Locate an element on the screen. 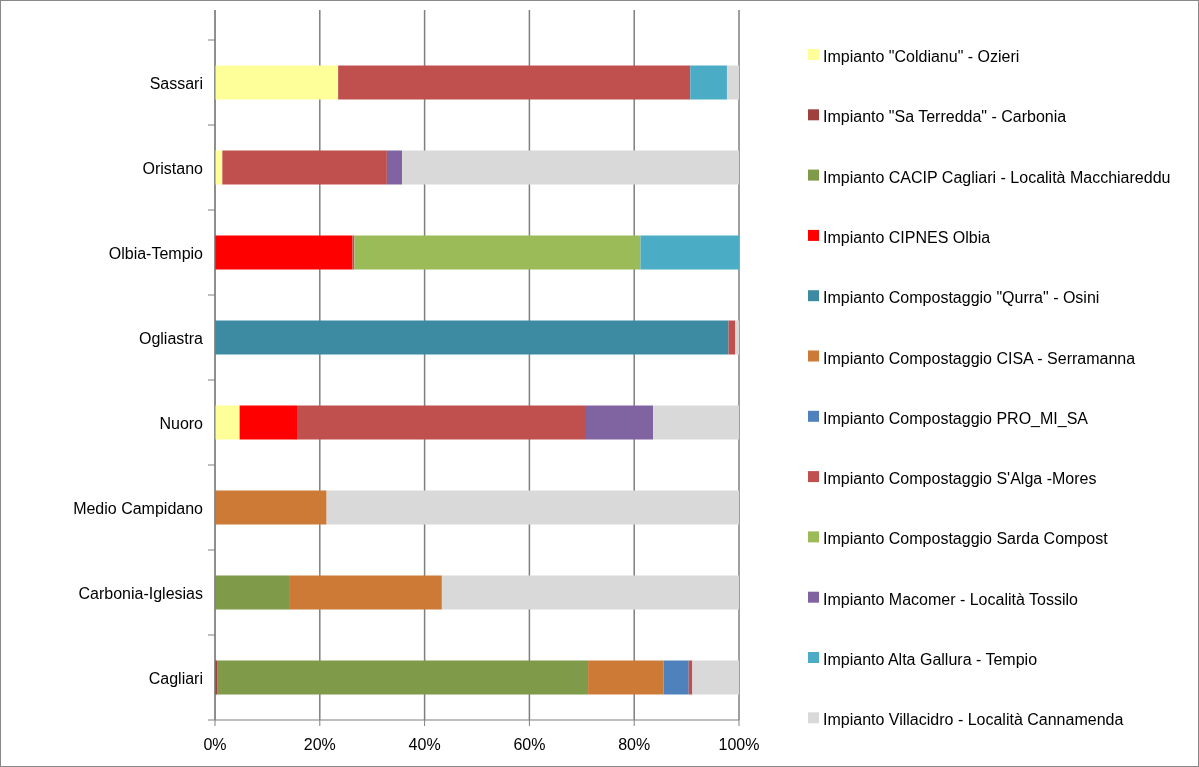 The image size is (1199, 767). legend-label: Impianto Villacidro - Località Cannamenda is located at coordinates (973, 720).